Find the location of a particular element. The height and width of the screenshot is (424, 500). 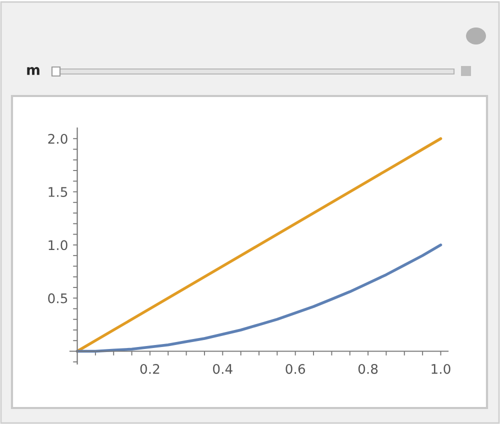

x-tick-label: 0.6 is located at coordinates (296, 369).